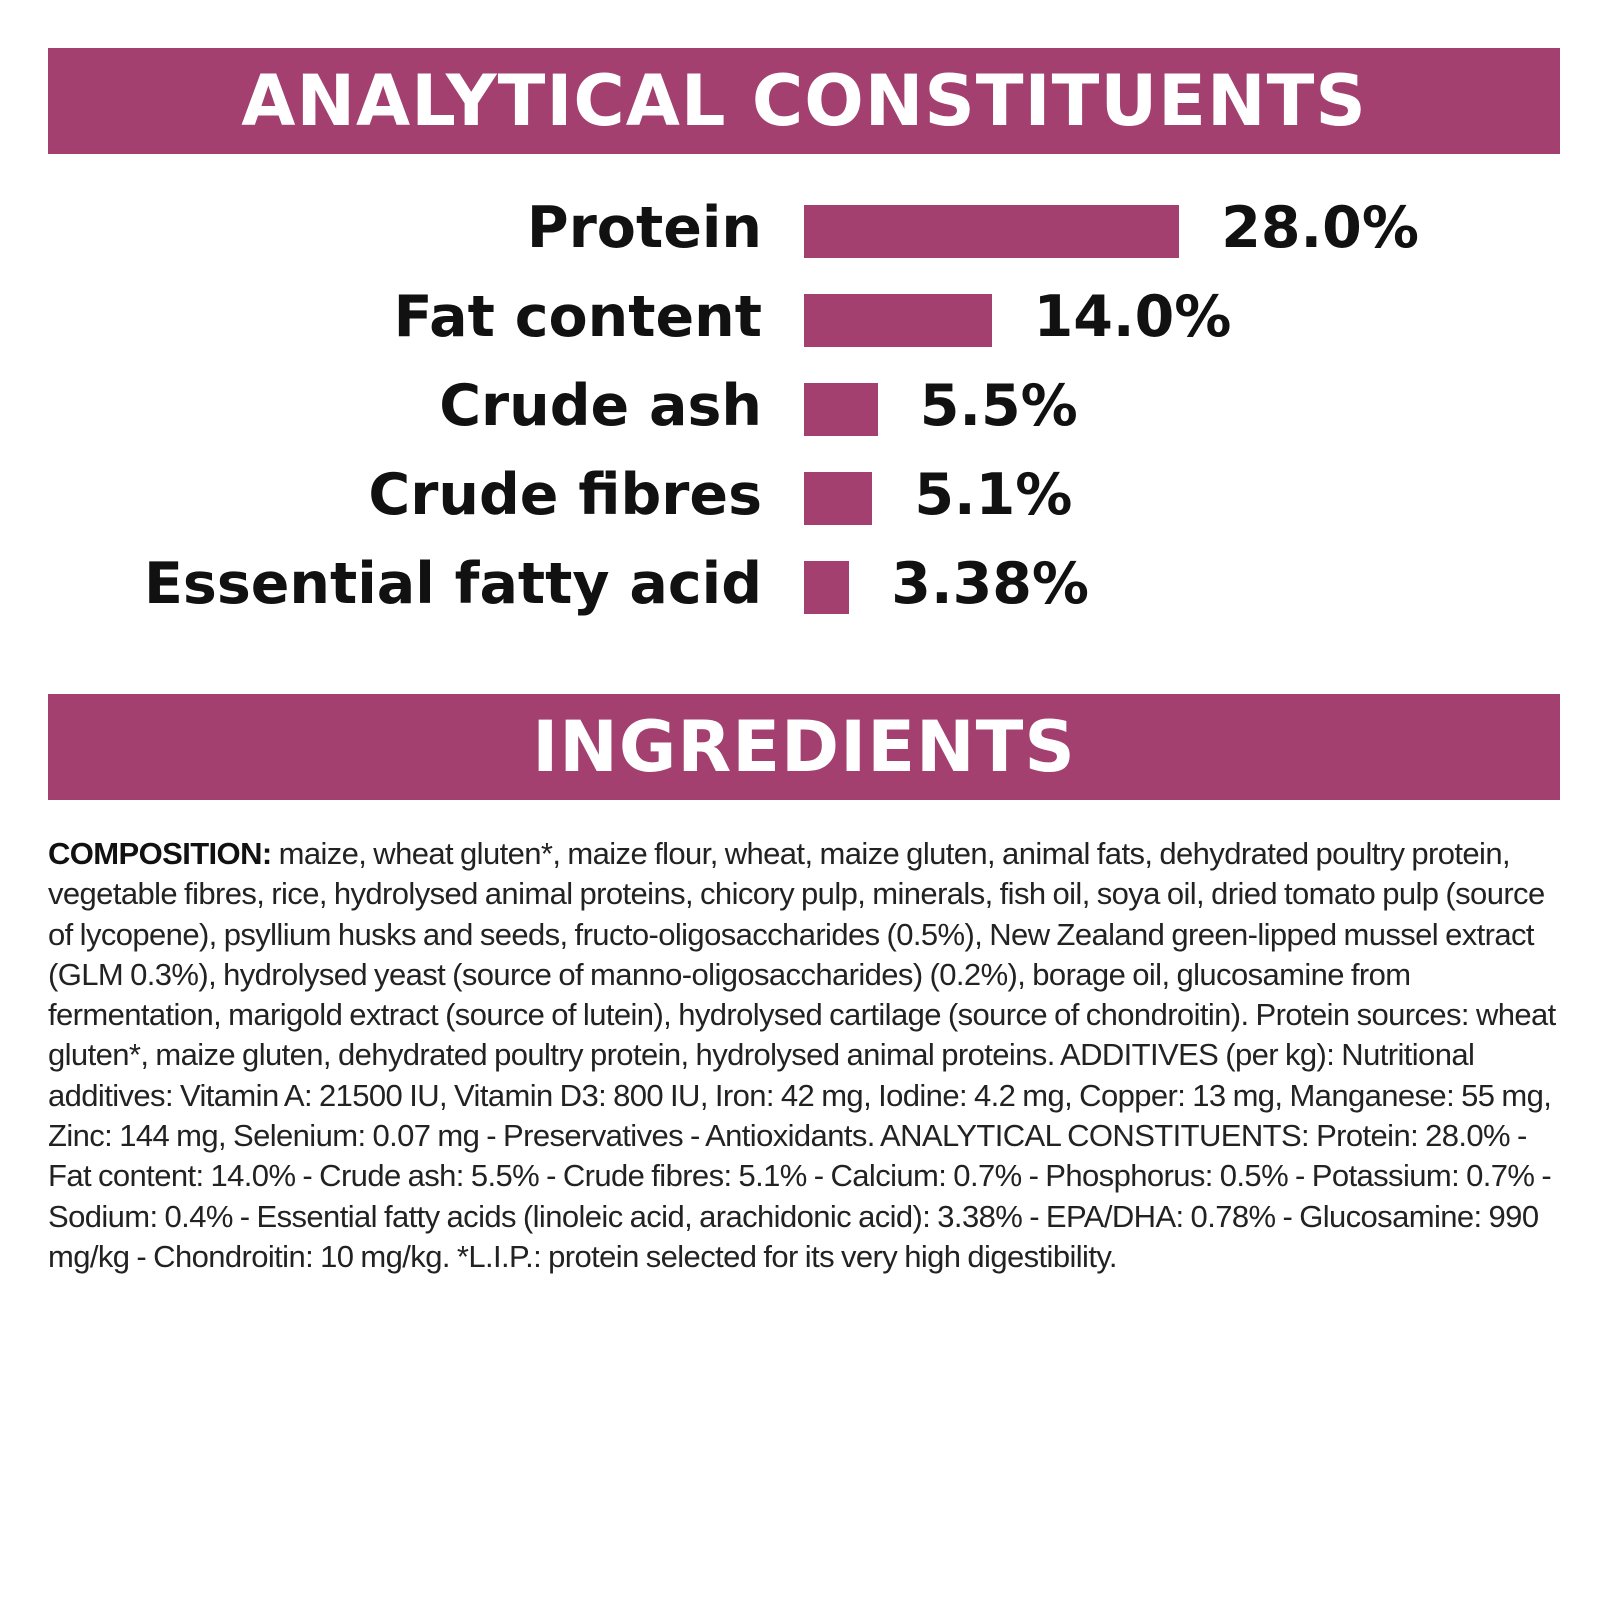  What do you see at coordinates (800, 495) in the screenshot?
I see `chart-row: Crude fibres 5.1%` at bounding box center [800, 495].